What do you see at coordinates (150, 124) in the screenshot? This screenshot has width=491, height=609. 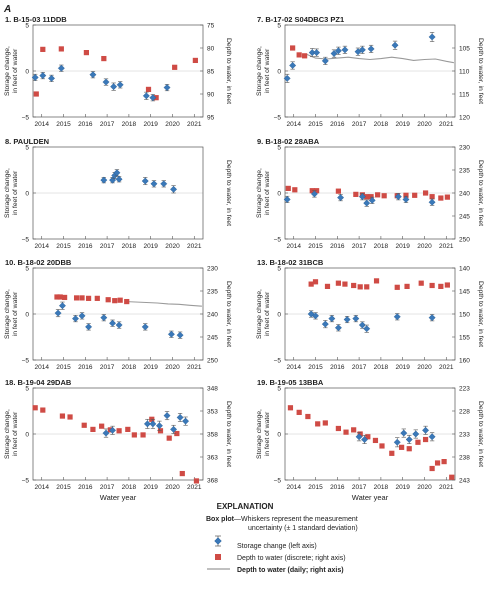 I see `x-tick-label: 2019` at bounding box center [150, 124].